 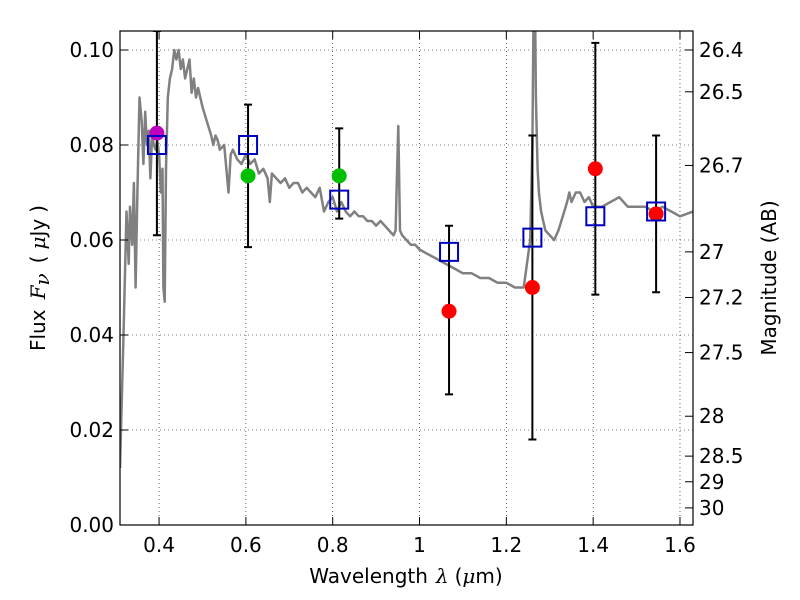 I want to click on x-tick-label-2: 0.8, so click(x=333, y=545).